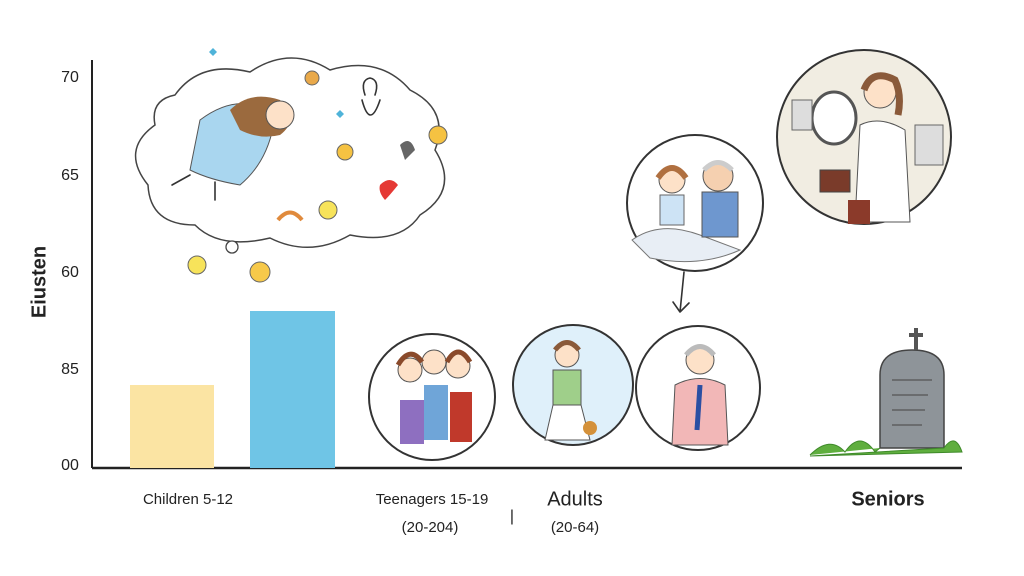  I want to click on group-label: Children 5-12, so click(188, 499).